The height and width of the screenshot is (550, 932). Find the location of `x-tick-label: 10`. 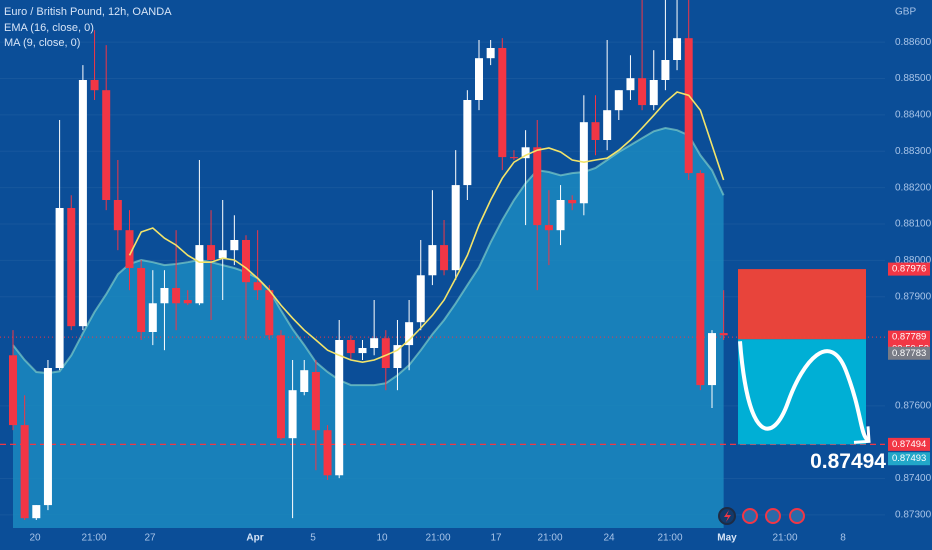

x-tick-label: 10 is located at coordinates (382, 538).